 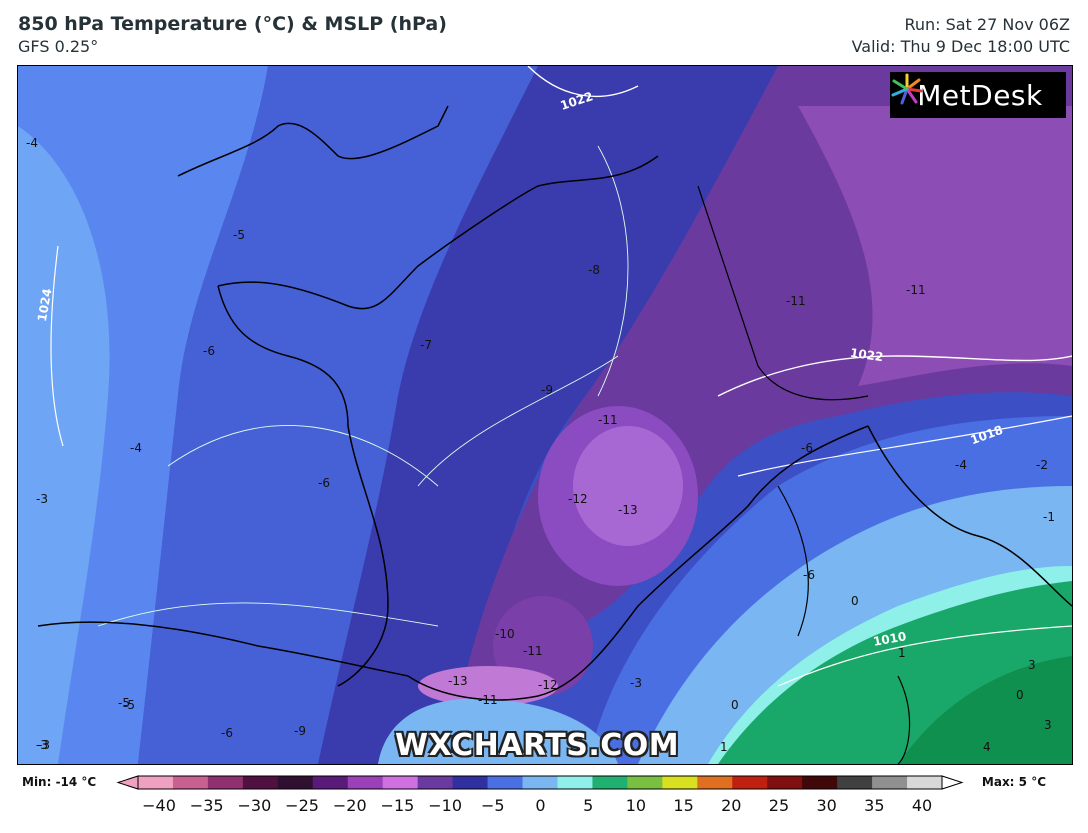 I want to click on temp-label: 3, so click(x=1032, y=665).